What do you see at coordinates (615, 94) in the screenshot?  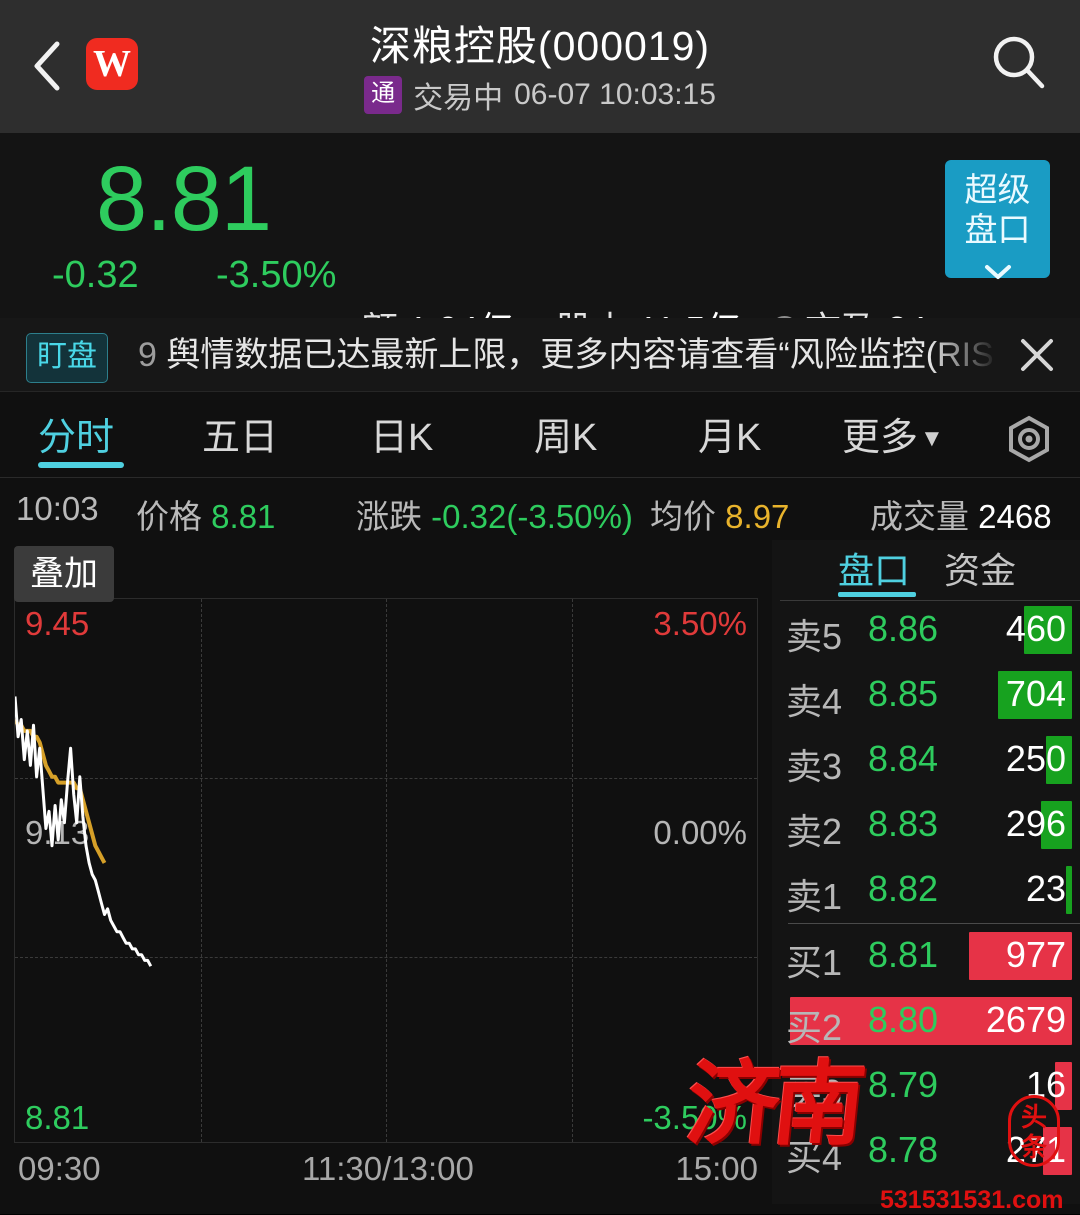 I see `quote-timestamp: 06-07 10:03:15` at bounding box center [615, 94].